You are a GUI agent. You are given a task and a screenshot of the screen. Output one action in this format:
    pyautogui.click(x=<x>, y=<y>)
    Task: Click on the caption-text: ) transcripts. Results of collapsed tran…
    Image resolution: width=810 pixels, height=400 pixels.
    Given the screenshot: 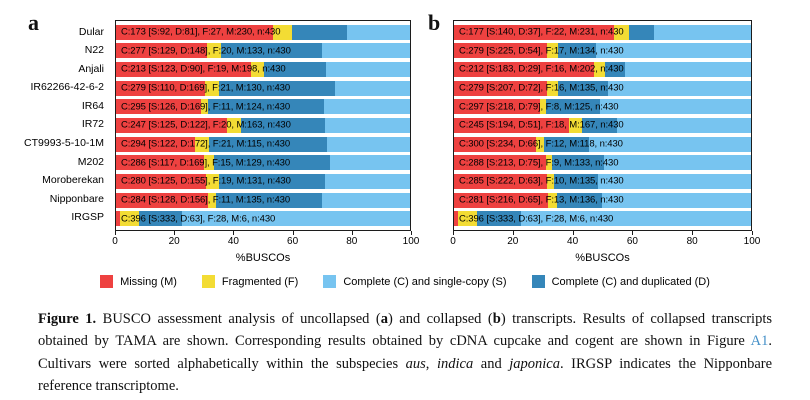 What is the action you would take?
    pyautogui.click(x=405, y=330)
    